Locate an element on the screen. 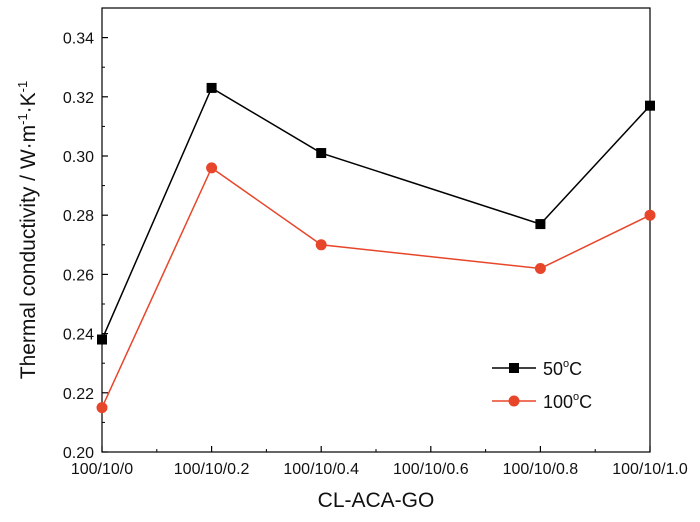 The width and height of the screenshot is (700, 522). y-tick-label: 0.32 is located at coordinates (78, 98).